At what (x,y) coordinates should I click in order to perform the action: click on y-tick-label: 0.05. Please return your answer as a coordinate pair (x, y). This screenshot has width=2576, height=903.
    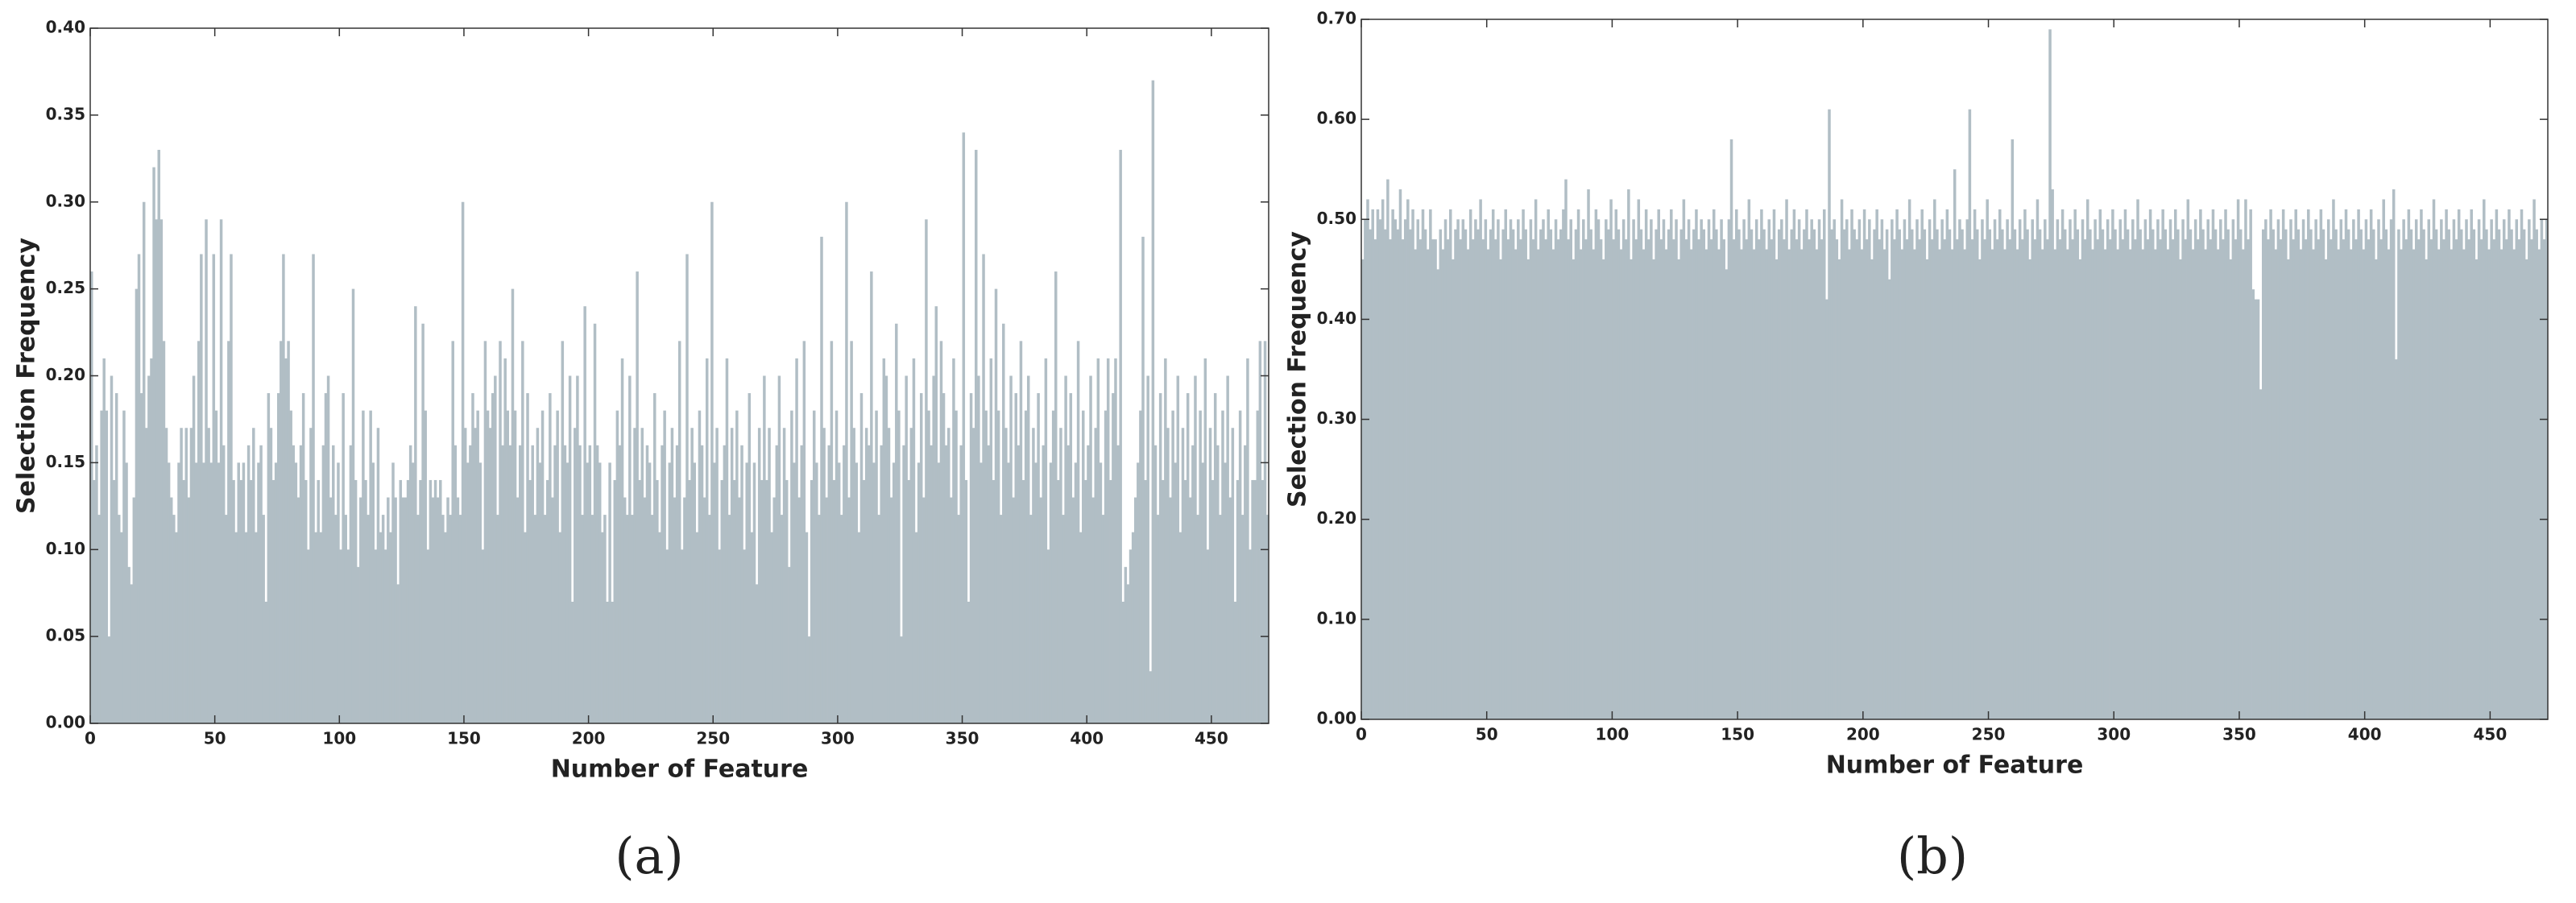
    Looking at the image, I should click on (65, 635).